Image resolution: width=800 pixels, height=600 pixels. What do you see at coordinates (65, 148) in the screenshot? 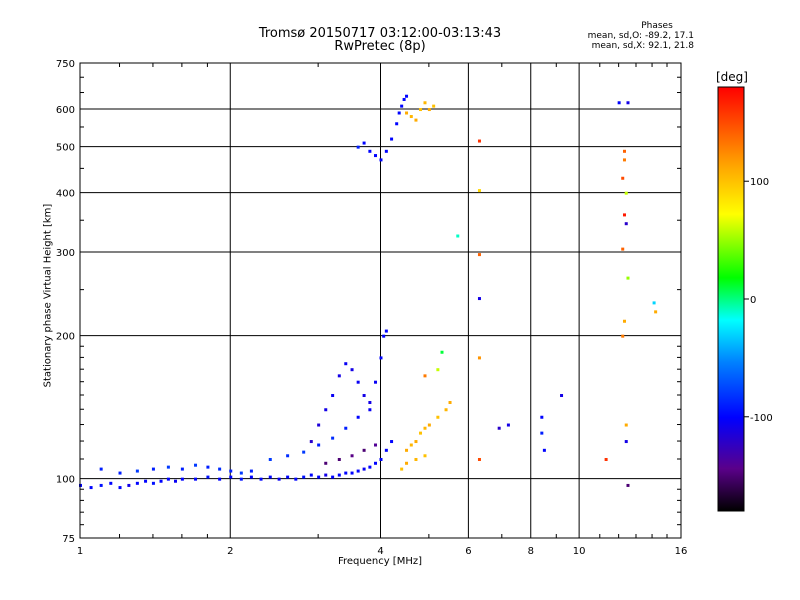
I see `y-tick-label: 500` at bounding box center [65, 148].